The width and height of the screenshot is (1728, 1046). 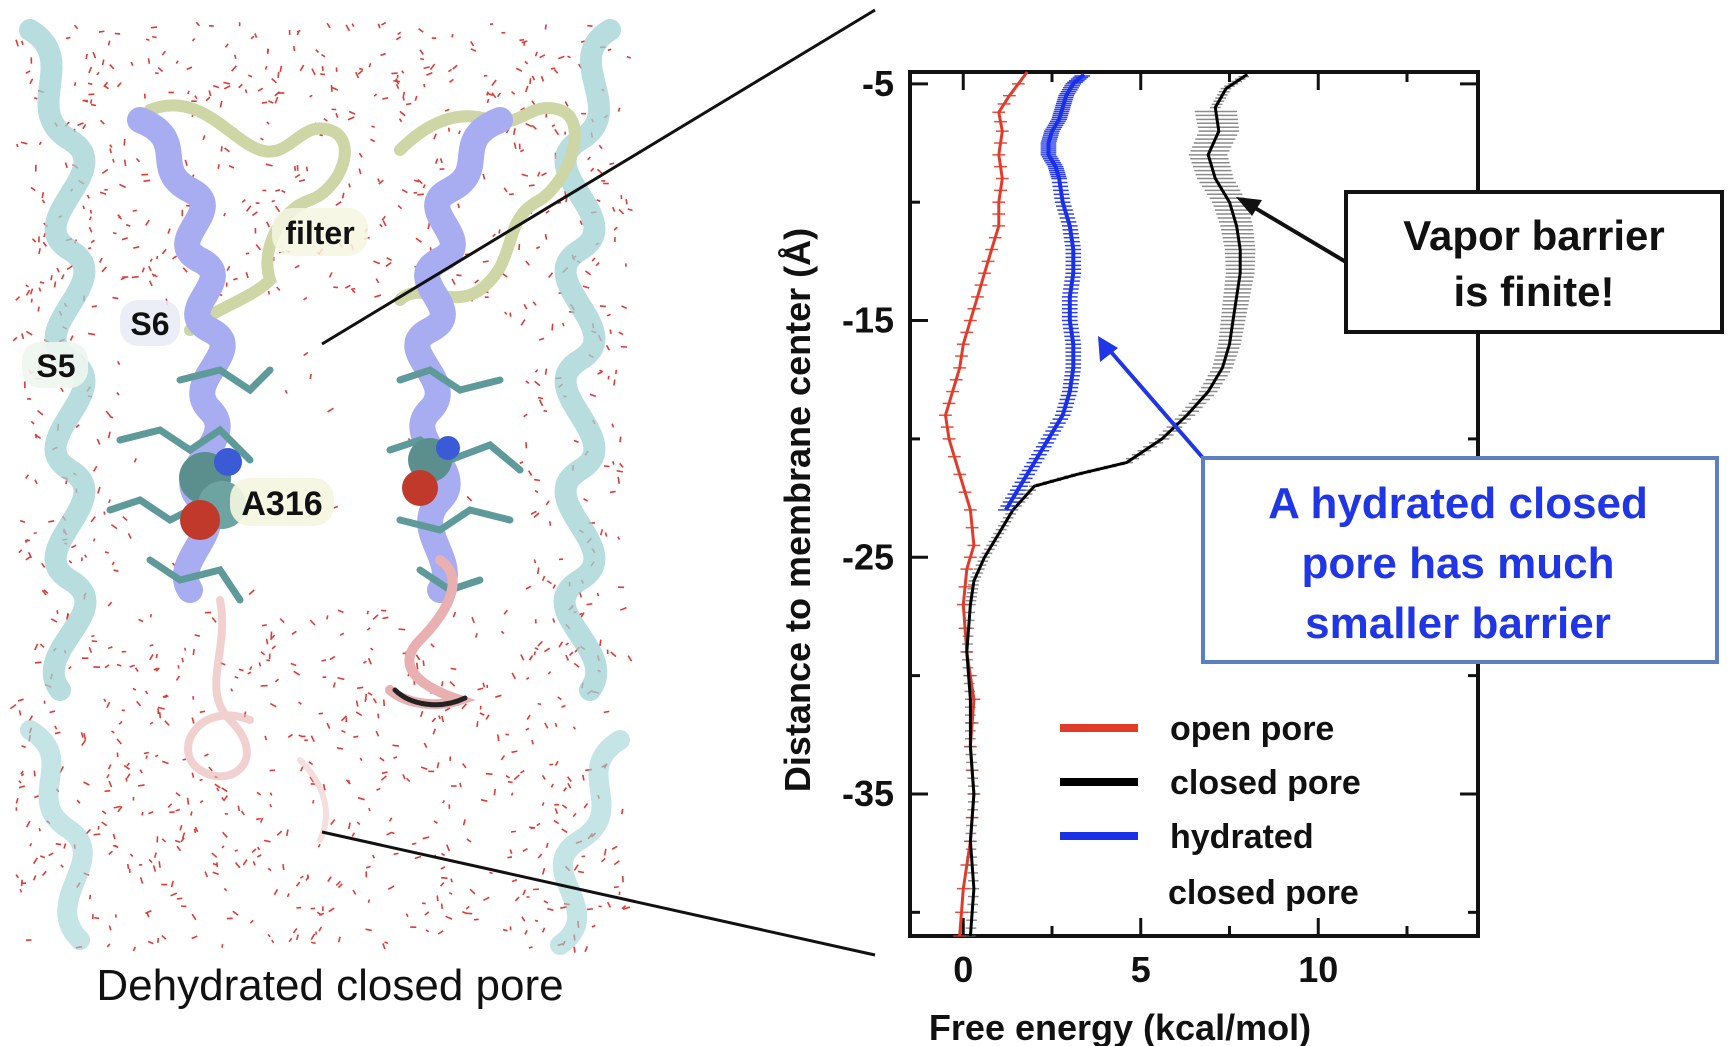 I want to click on x-axis-label: Free energy (kcal/mol), so click(x=1120, y=1026).